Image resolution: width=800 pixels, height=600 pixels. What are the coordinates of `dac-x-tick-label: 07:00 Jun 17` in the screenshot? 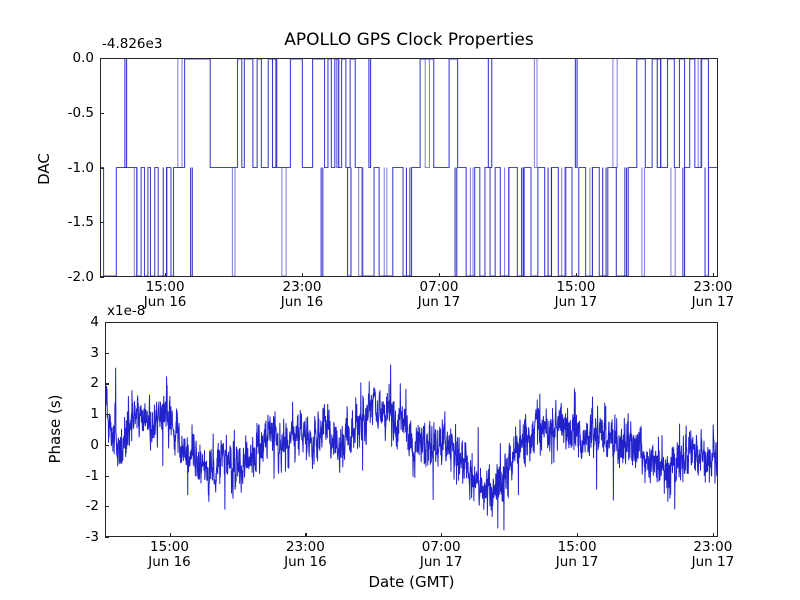 It's located at (439, 294).